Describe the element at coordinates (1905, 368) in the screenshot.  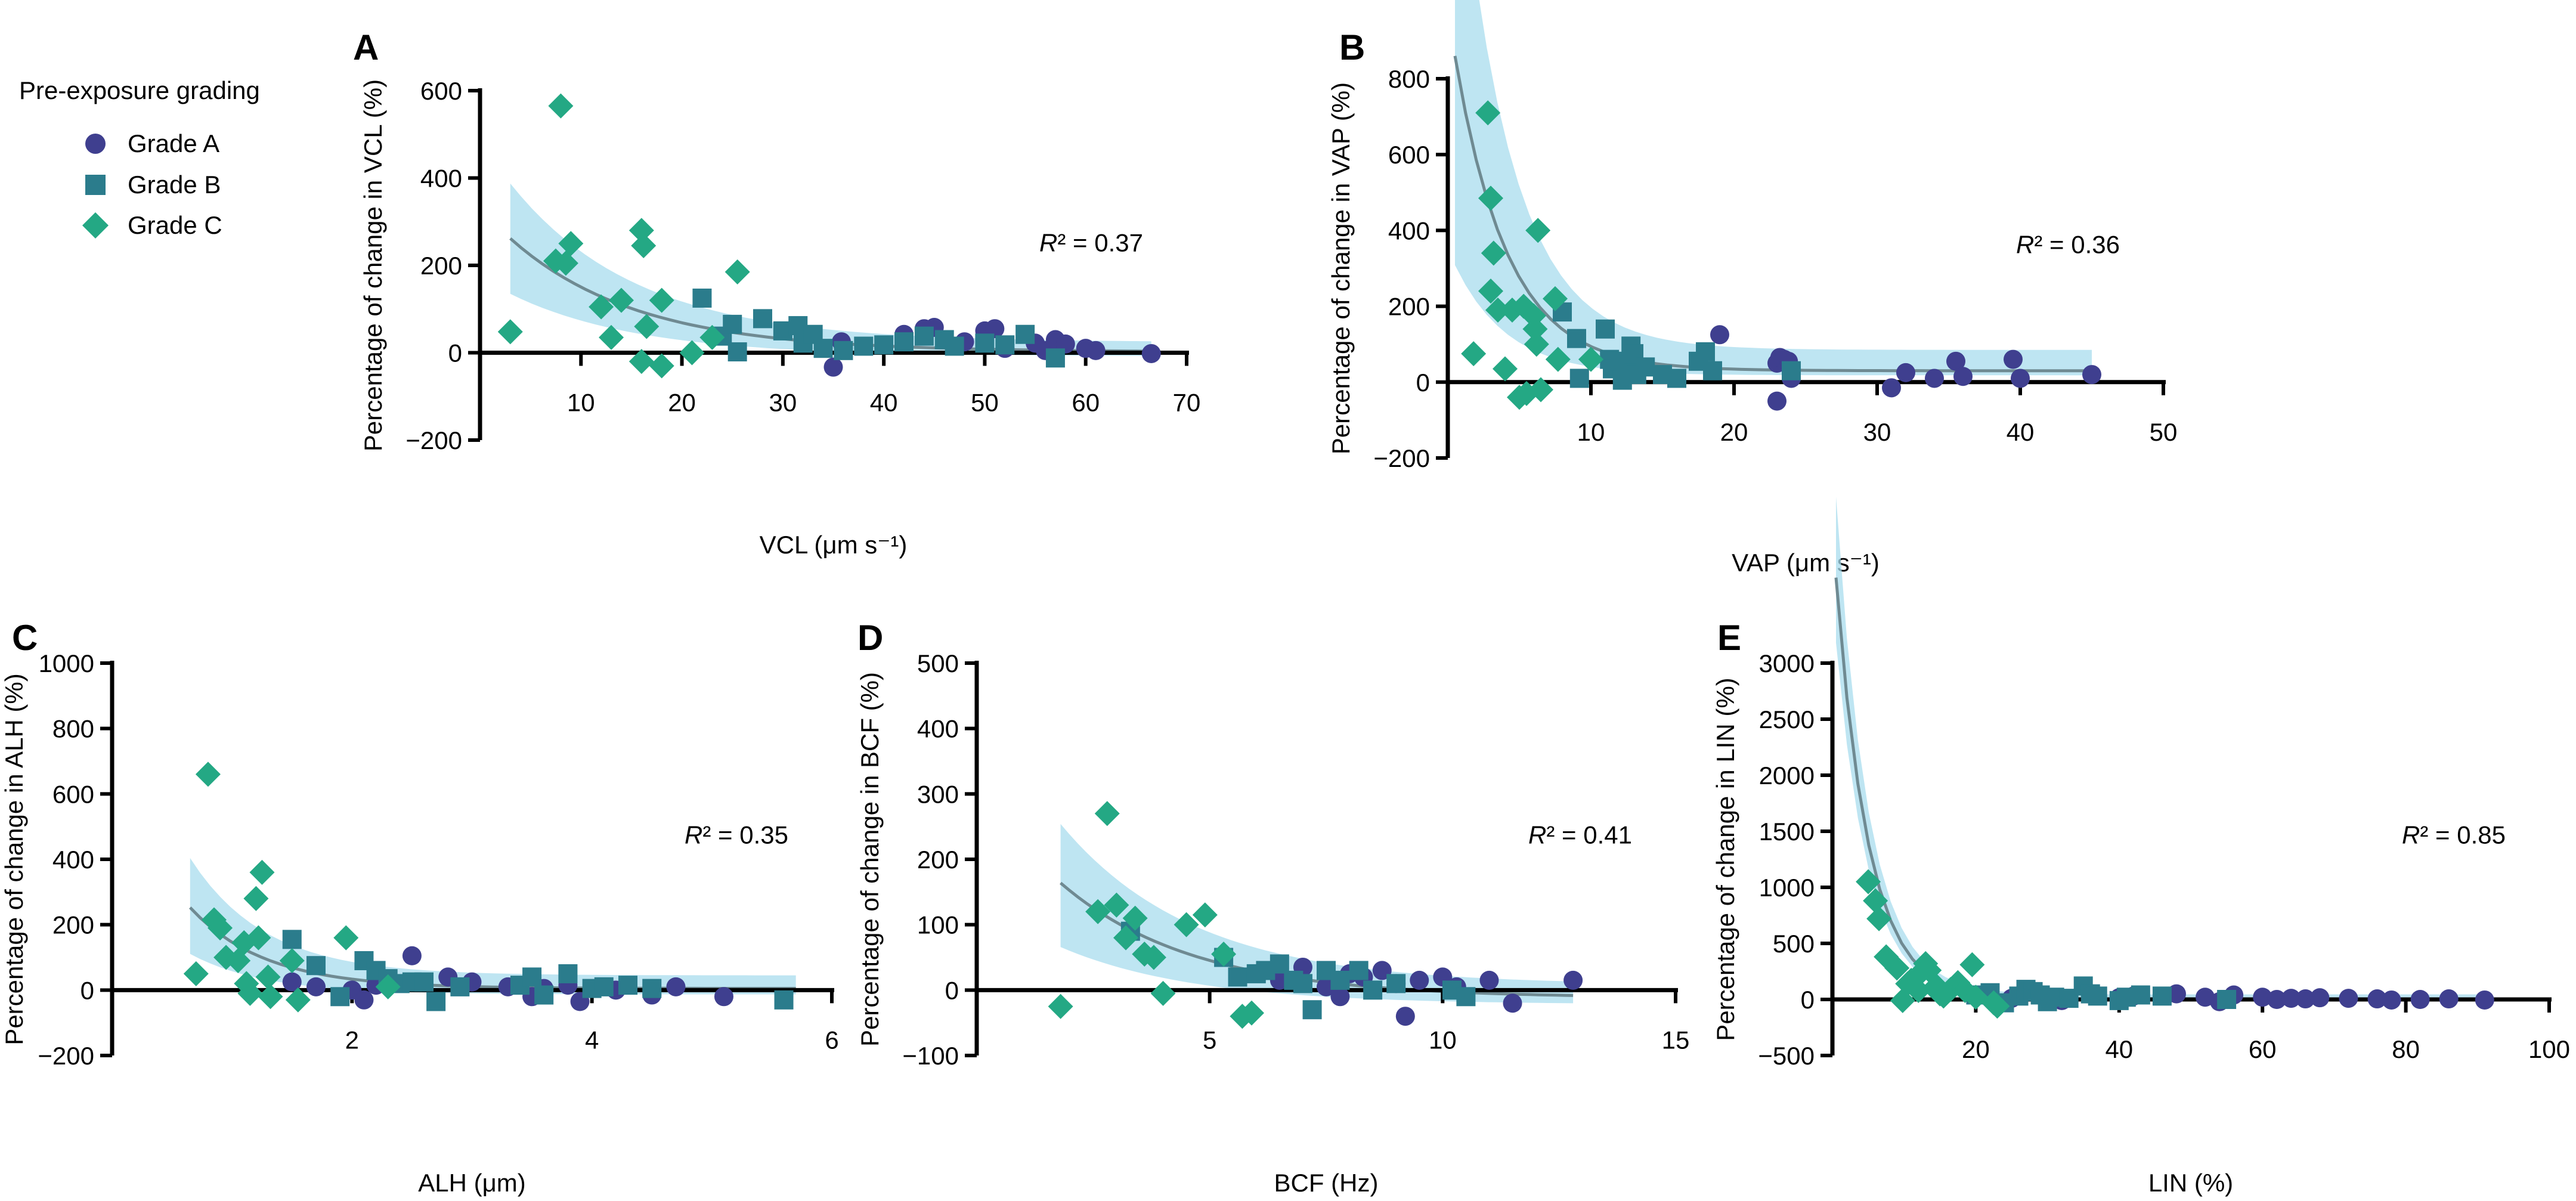
I see `panel-b-series-grade-a` at that location.